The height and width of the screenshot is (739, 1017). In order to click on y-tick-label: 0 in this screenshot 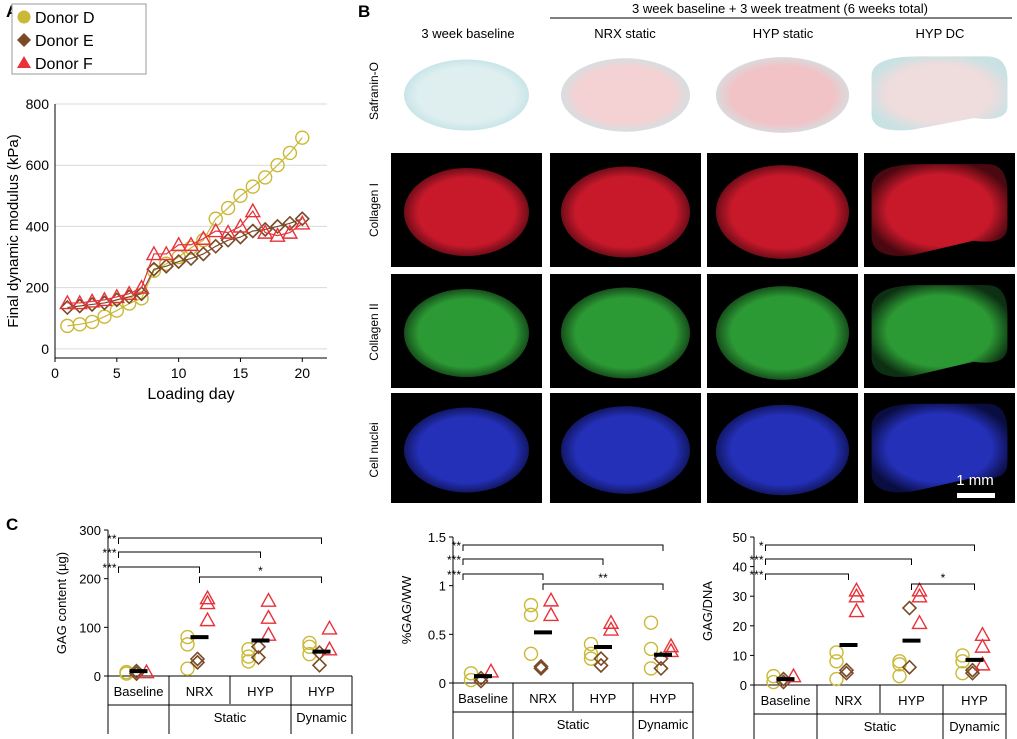, I will do `click(97, 676)`.